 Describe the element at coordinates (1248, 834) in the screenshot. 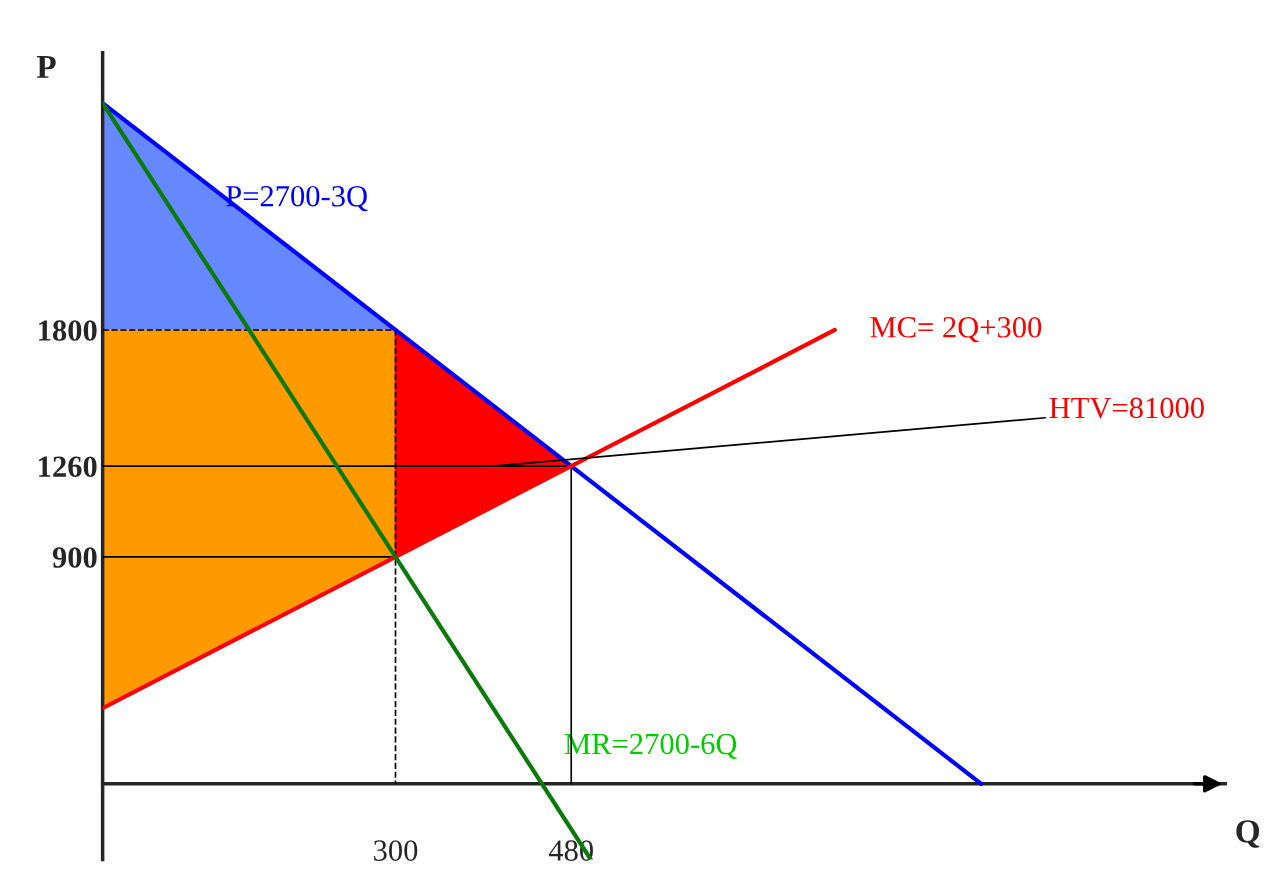

I see `x-axis-title: Q` at that location.